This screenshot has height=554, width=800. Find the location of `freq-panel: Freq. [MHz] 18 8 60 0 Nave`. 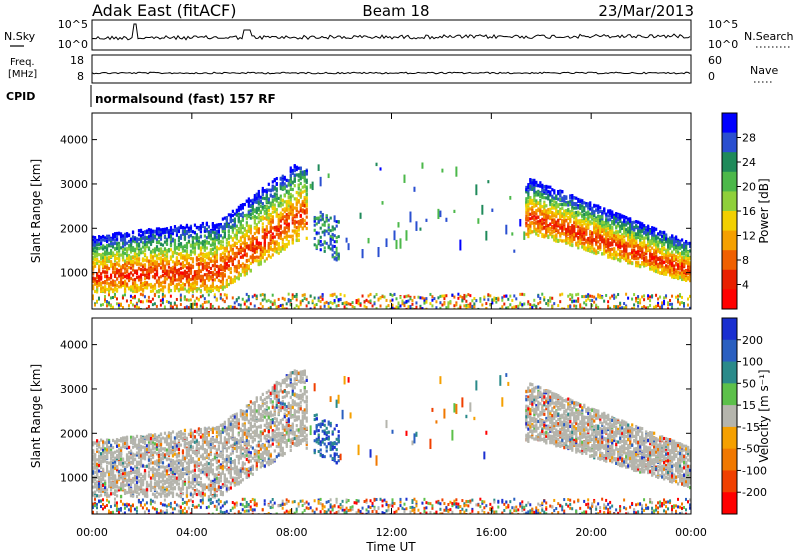

freq-panel: Freq. [MHz] 18 8 60 0 Nave is located at coordinates (393, 69).